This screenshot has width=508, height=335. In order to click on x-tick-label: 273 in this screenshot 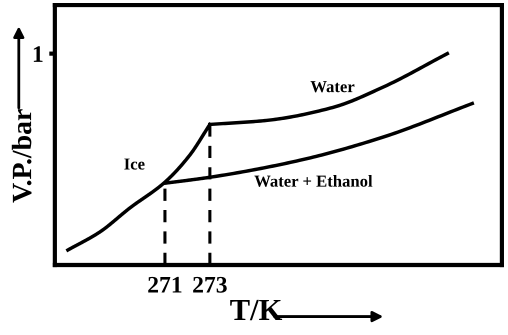, I will do `click(210, 284)`.